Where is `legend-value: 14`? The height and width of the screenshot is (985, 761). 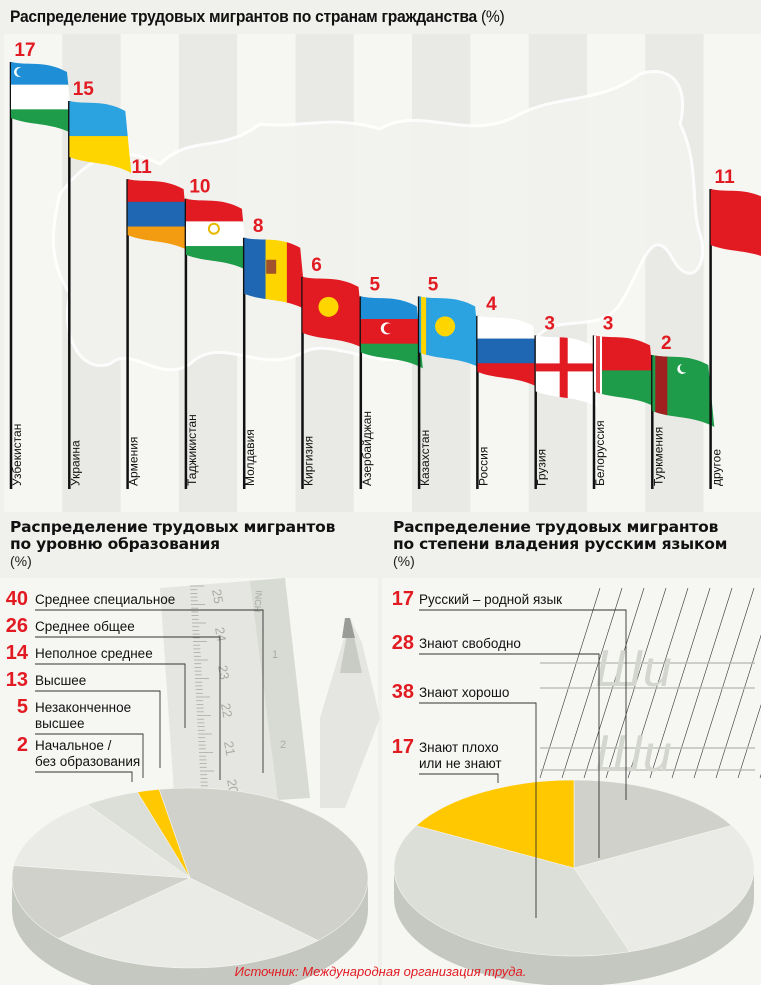
legend-value: 14 is located at coordinates (16, 653).